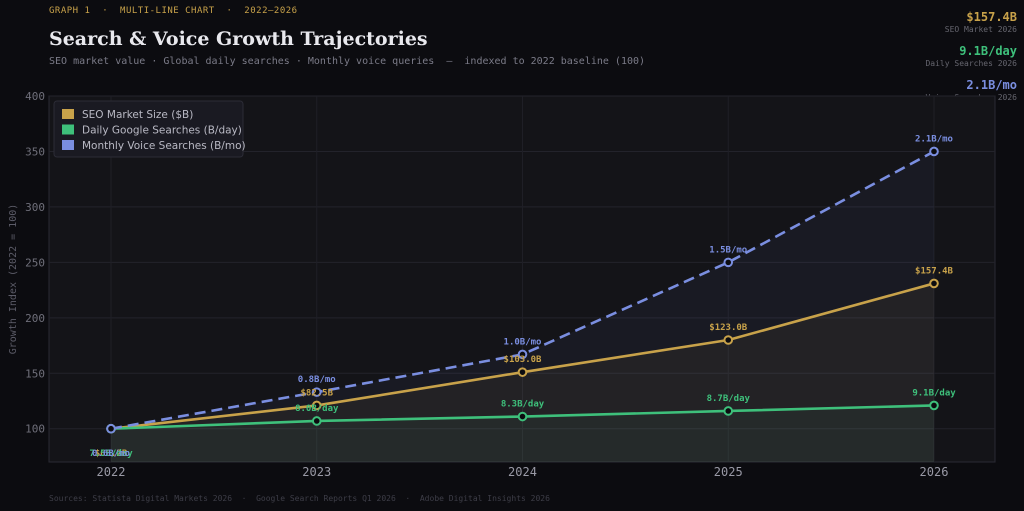 This screenshot has width=1024, height=511. Describe the element at coordinates (35, 151) in the screenshot. I see `y-tick-label: 350` at that location.